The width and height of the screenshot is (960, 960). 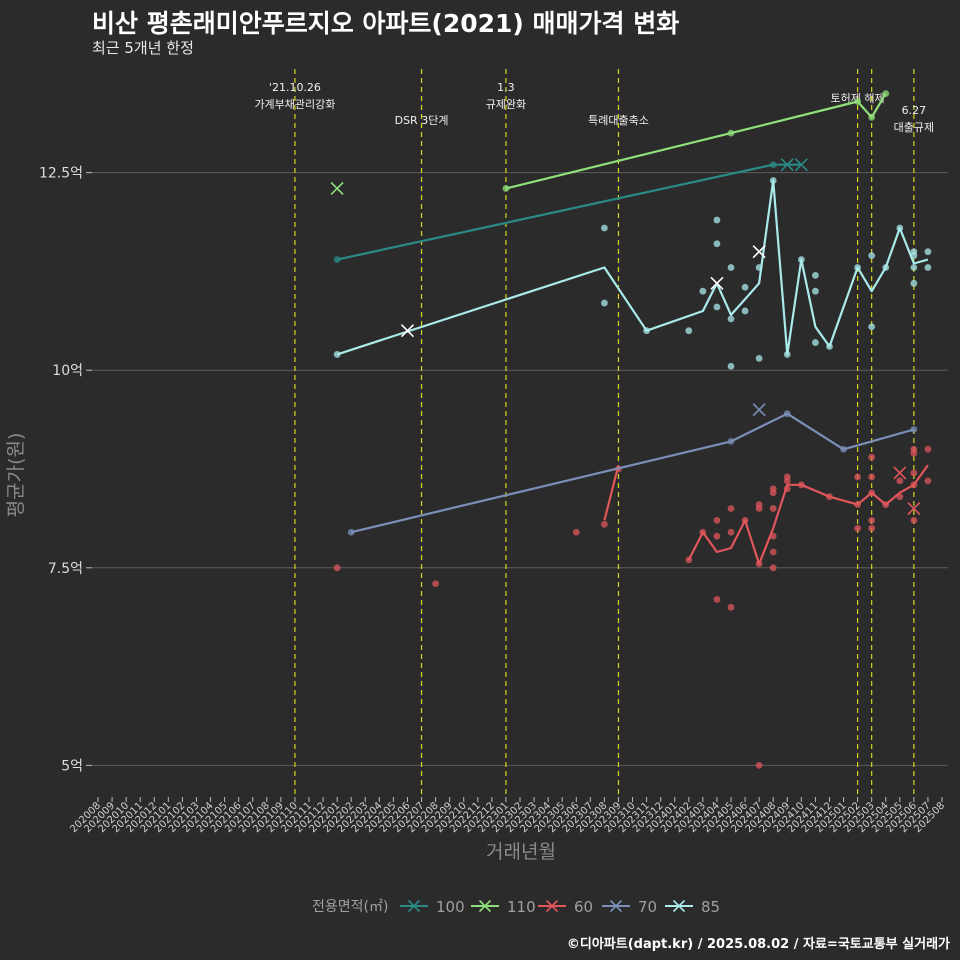 I want to click on legend-label: 100, so click(x=450, y=907).